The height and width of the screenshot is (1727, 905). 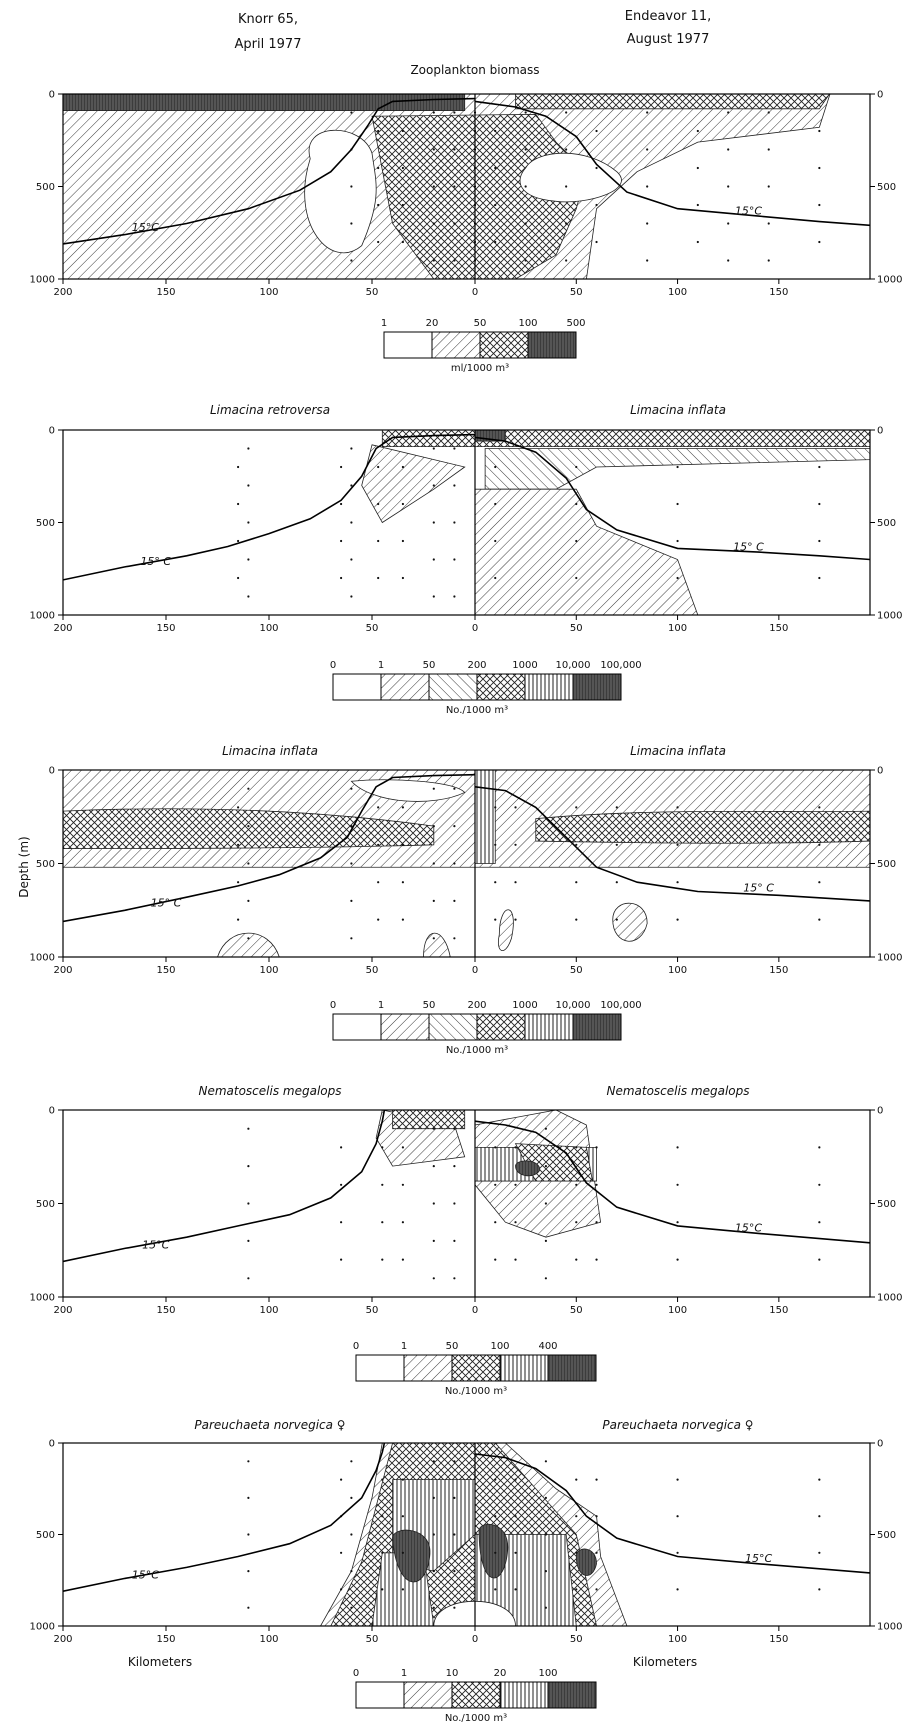 What do you see at coordinates (477, 710) in the screenshot?
I see `legend-unit: No./1000 m³` at bounding box center [477, 710].